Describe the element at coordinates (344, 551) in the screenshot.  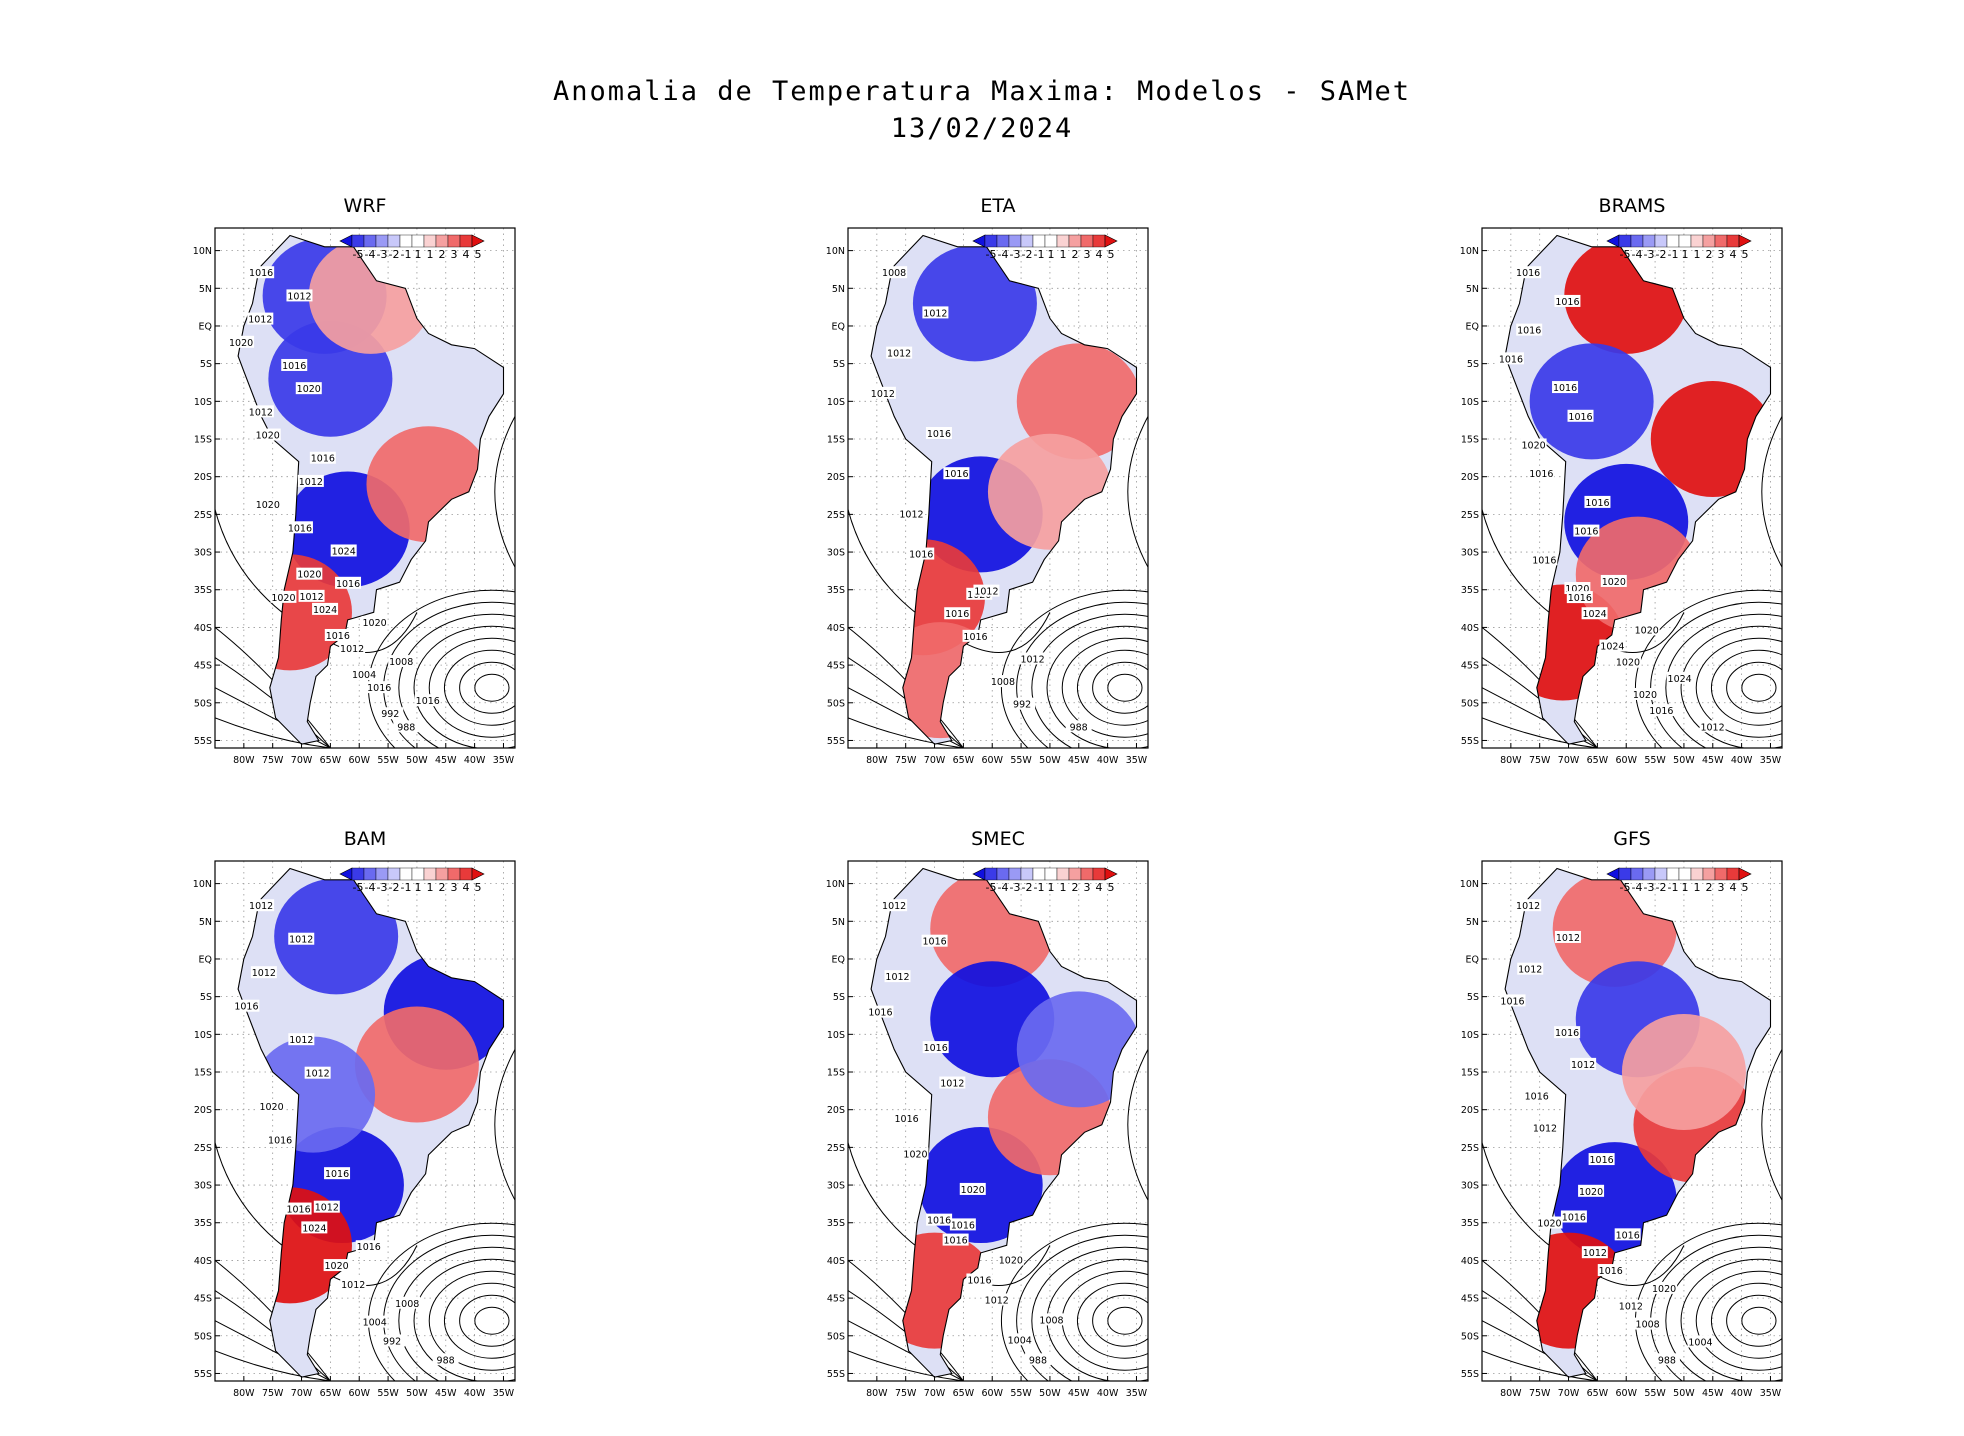
I see `isobar-label: 1024` at that location.